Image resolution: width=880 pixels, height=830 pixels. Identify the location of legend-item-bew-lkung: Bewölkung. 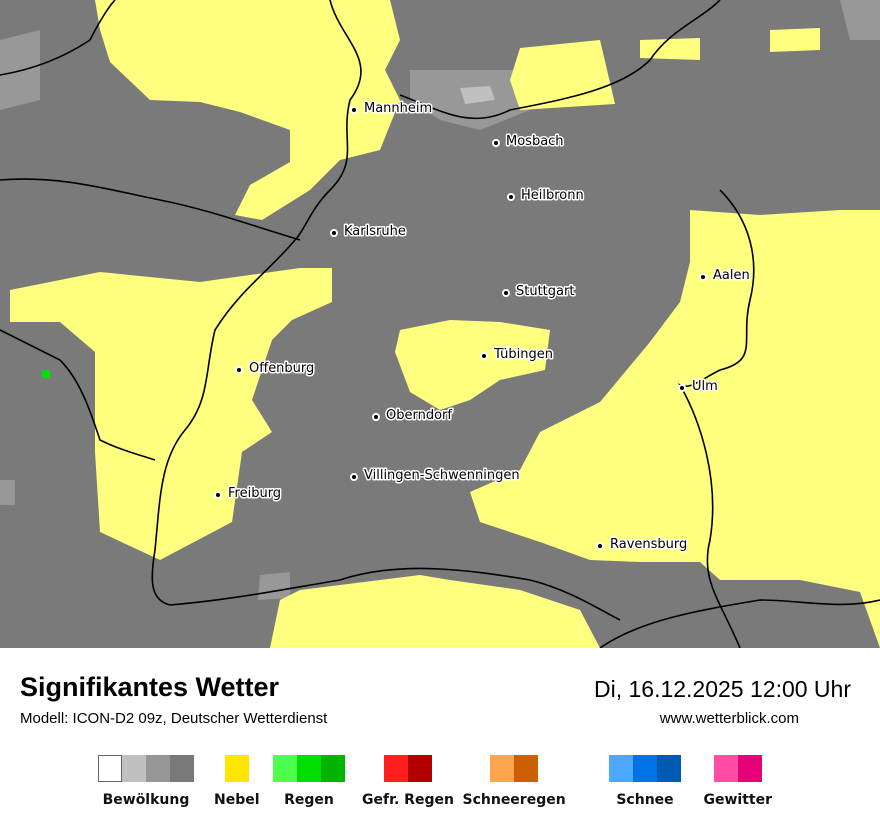
(146, 781).